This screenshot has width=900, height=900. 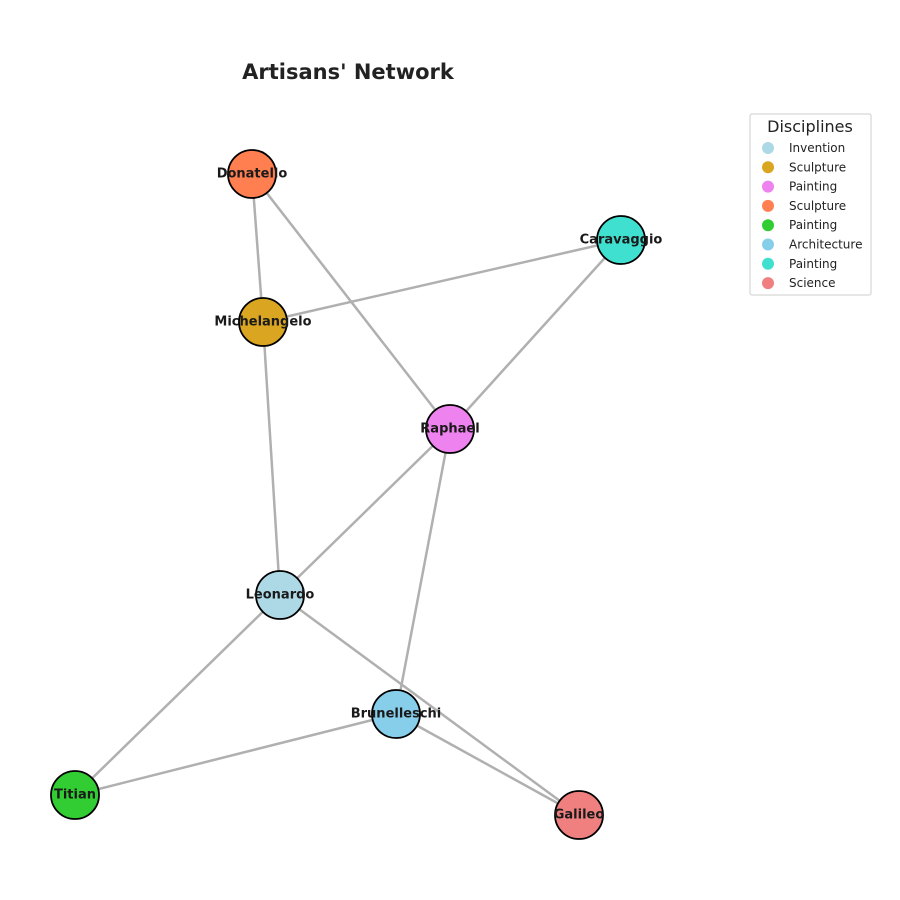 I want to click on edge-leonardo-galileo, so click(x=429, y=705).